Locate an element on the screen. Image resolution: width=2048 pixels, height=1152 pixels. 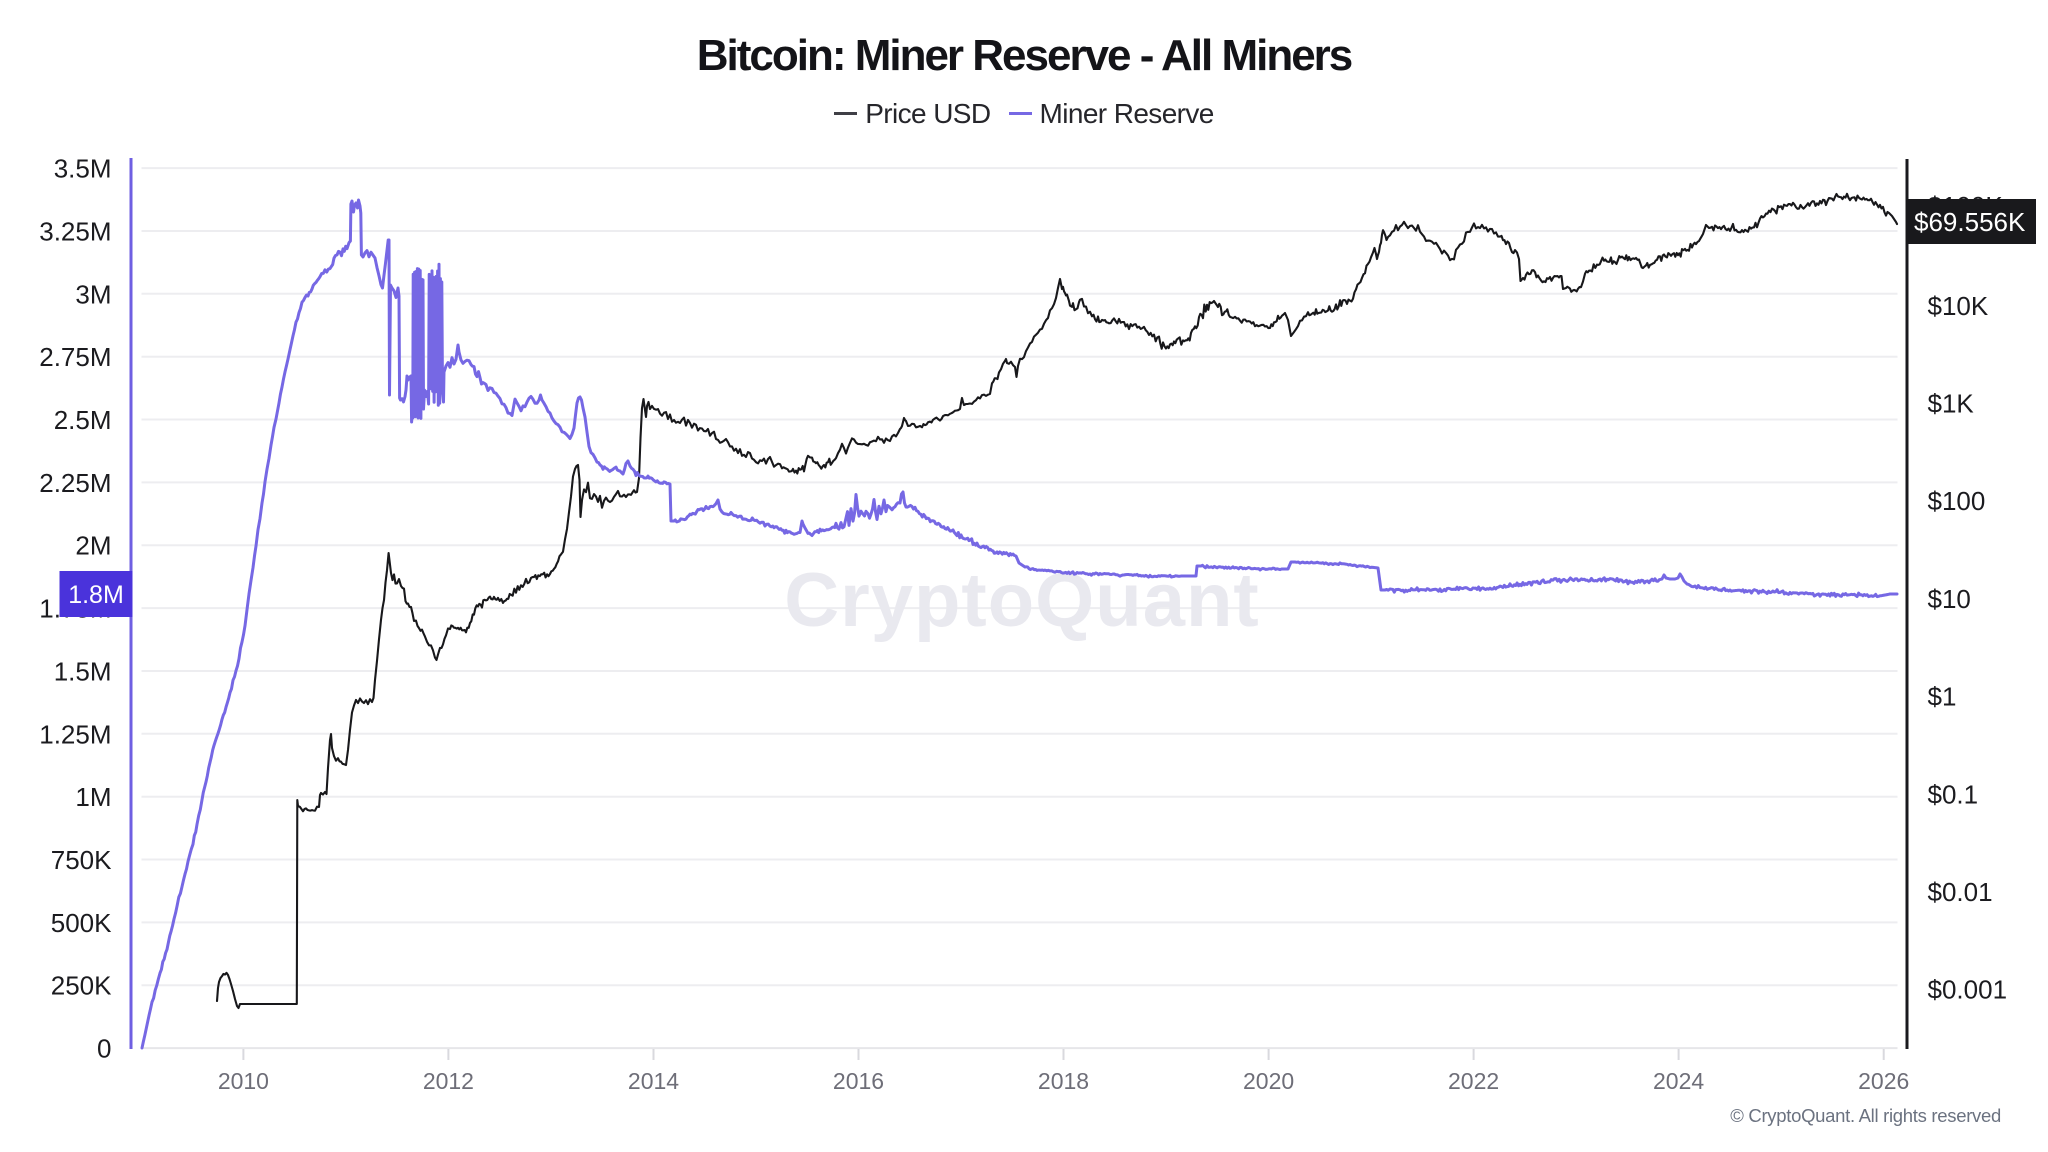
svg-text: 1M is located at coordinates (93, 797).